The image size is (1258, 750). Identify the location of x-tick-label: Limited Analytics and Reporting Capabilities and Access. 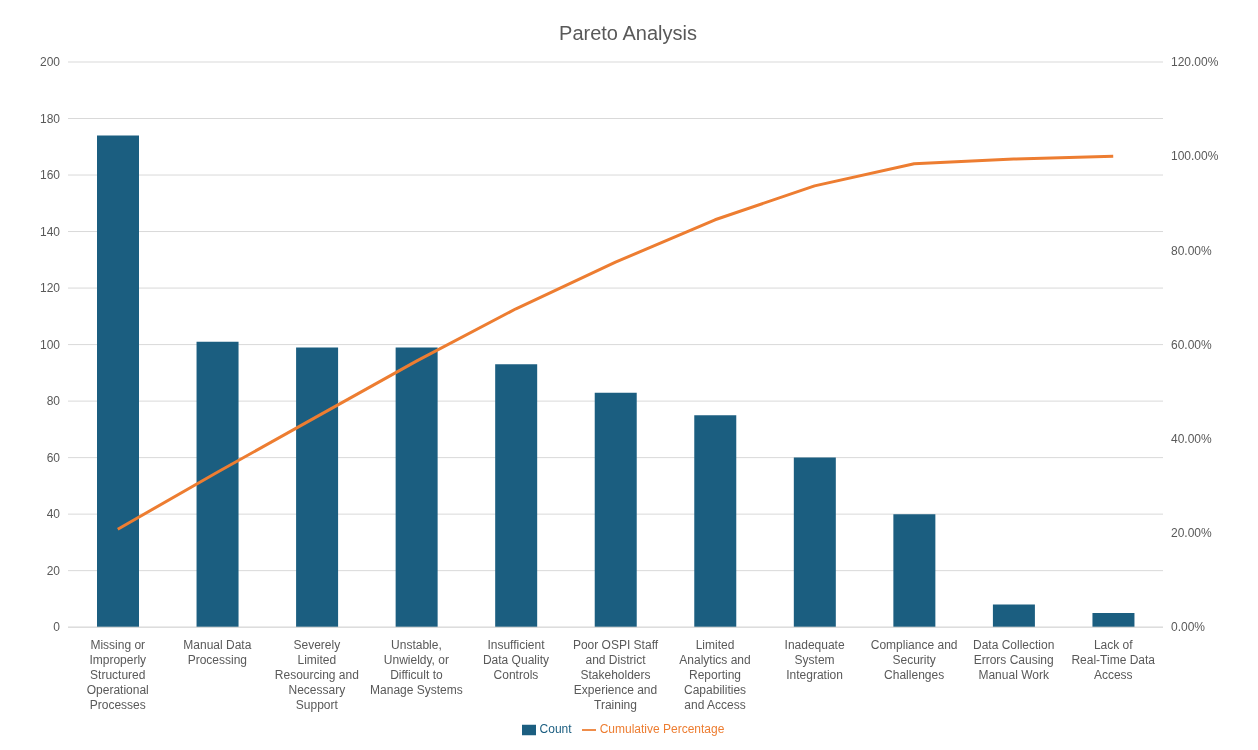
(715, 675).